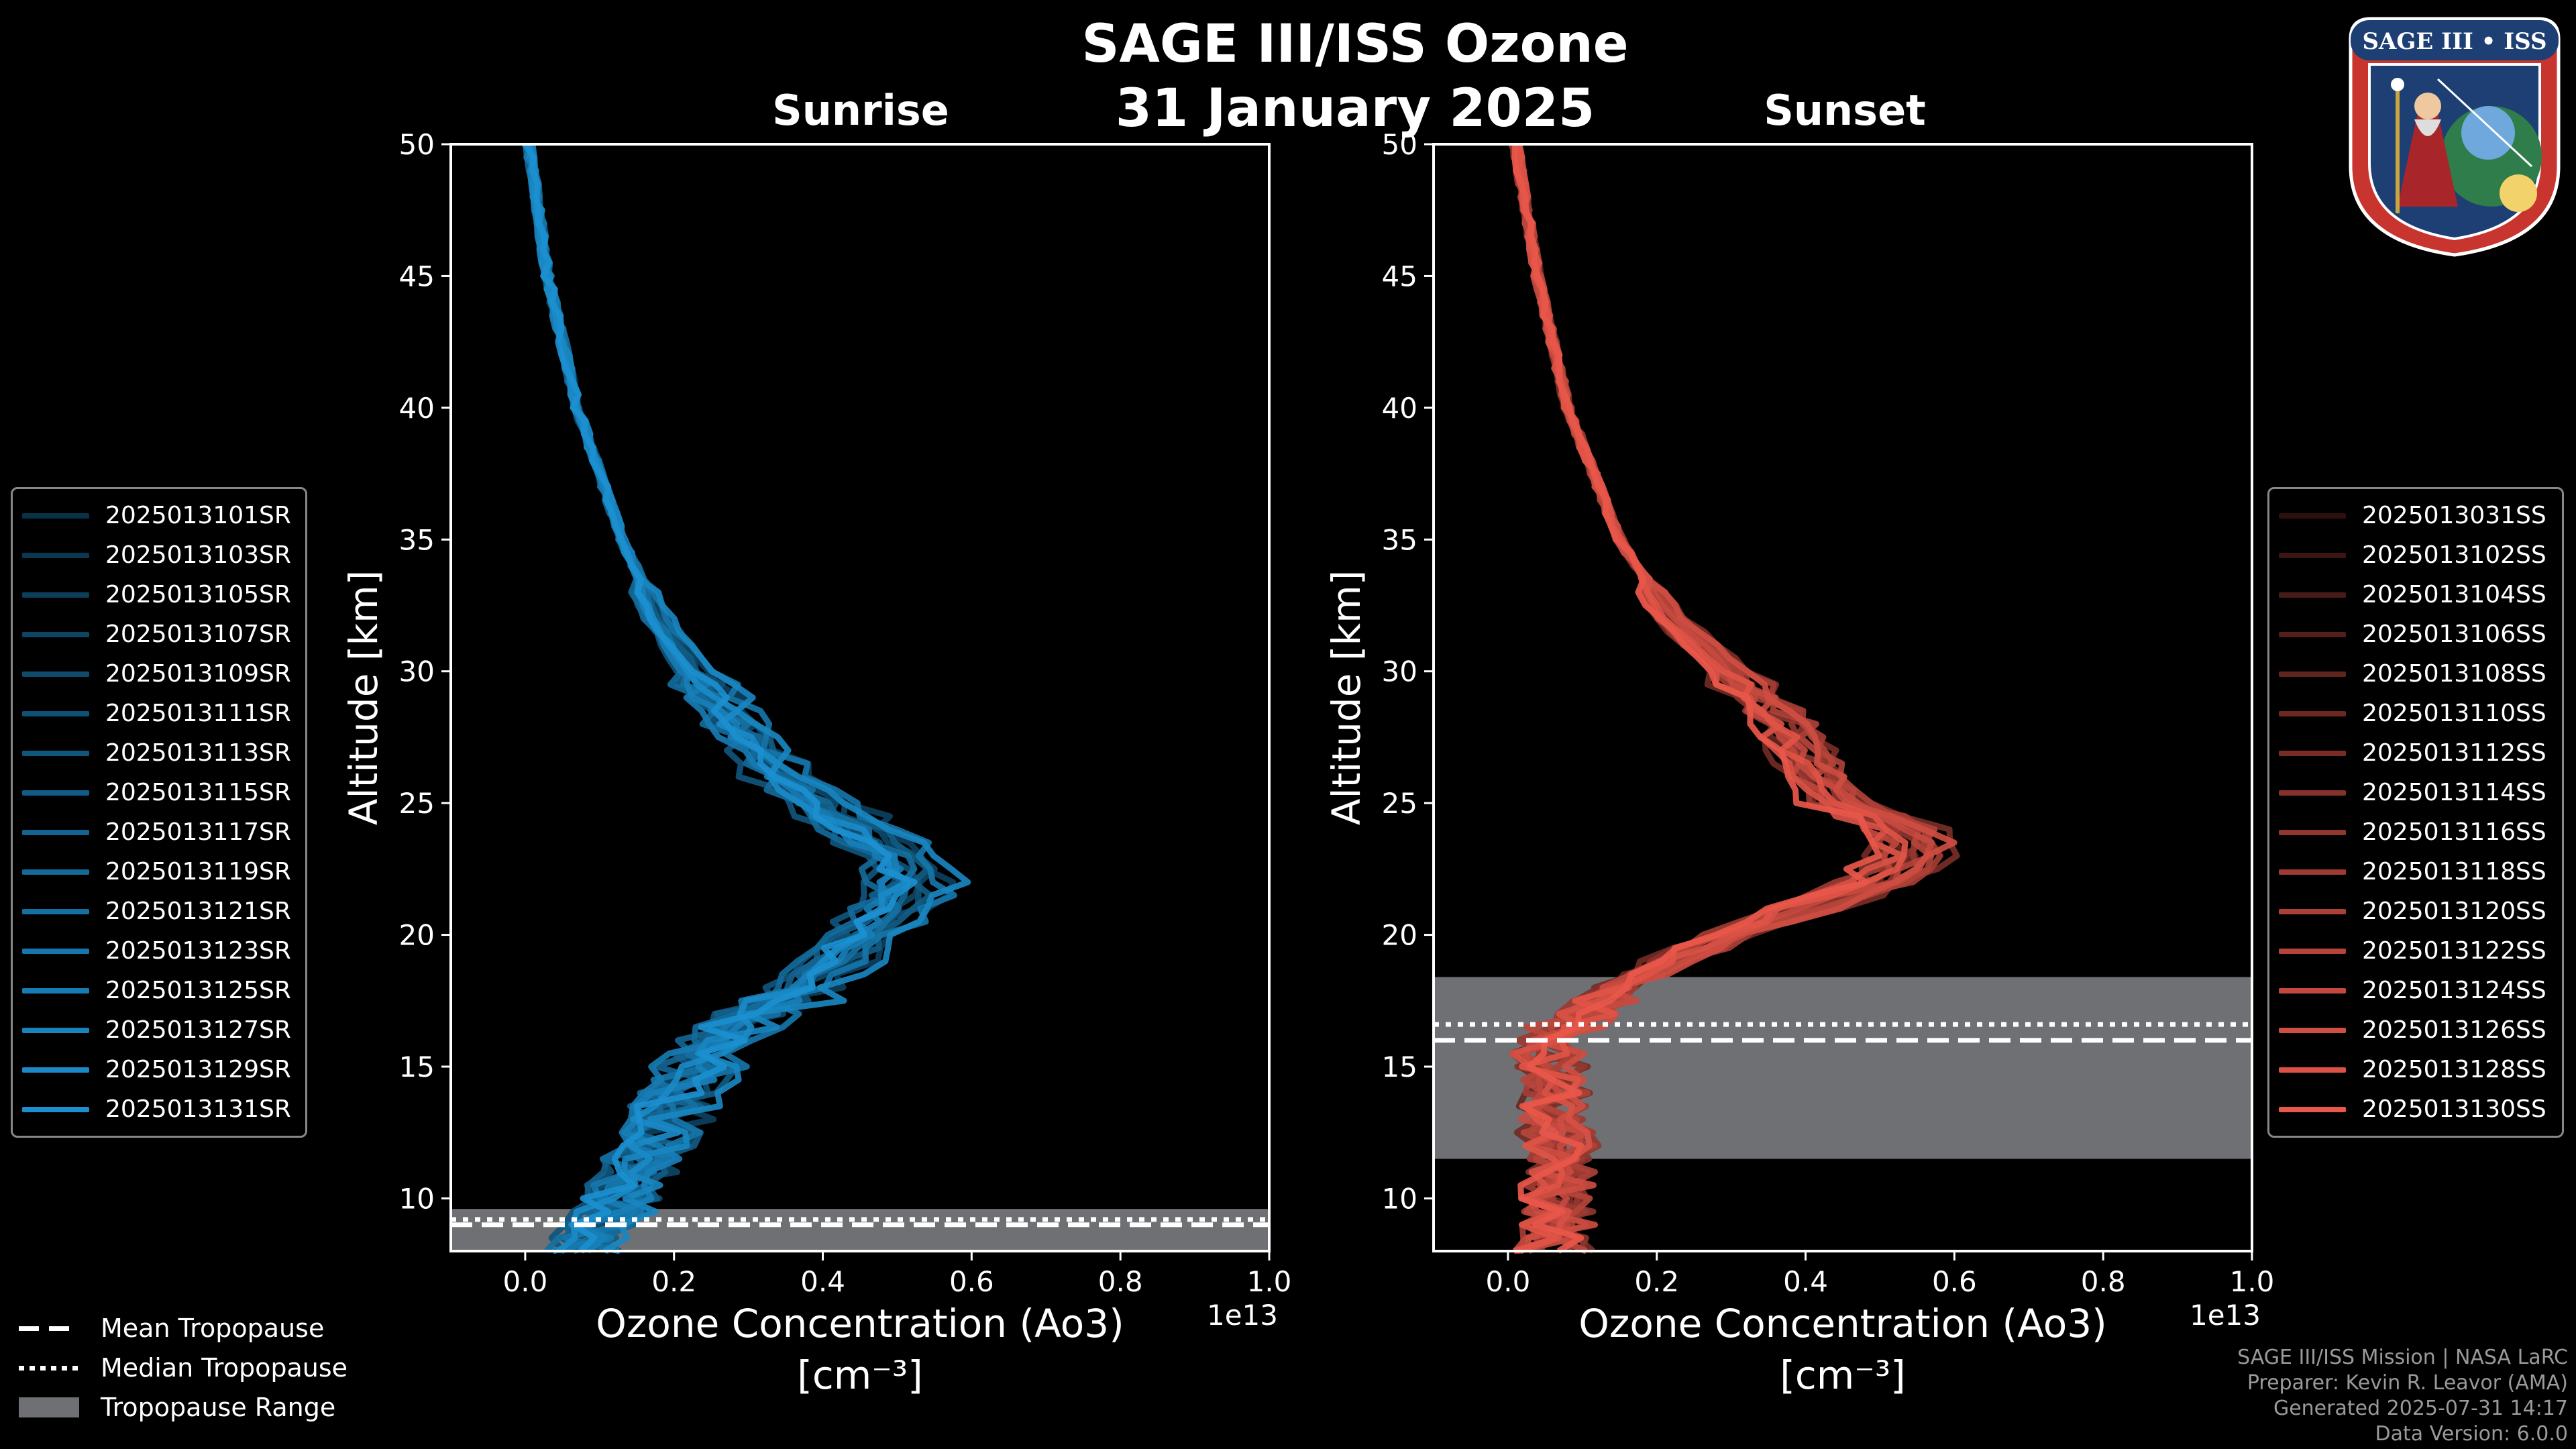 This screenshot has width=2576, height=1449. Describe the element at coordinates (198, 832) in the screenshot. I see `legend-label: 2025013117SR` at that location.